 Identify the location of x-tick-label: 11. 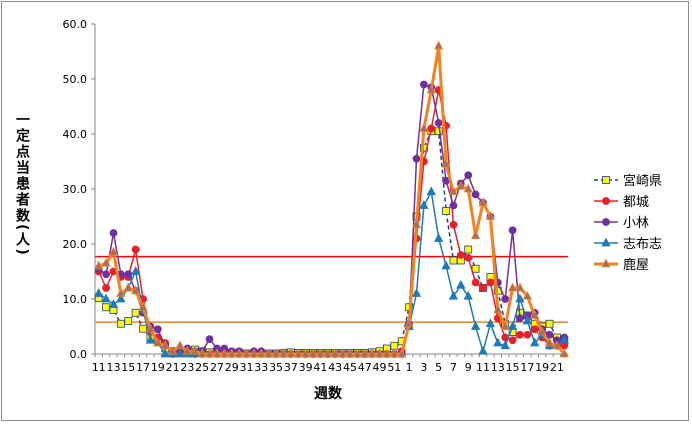
(483, 367).